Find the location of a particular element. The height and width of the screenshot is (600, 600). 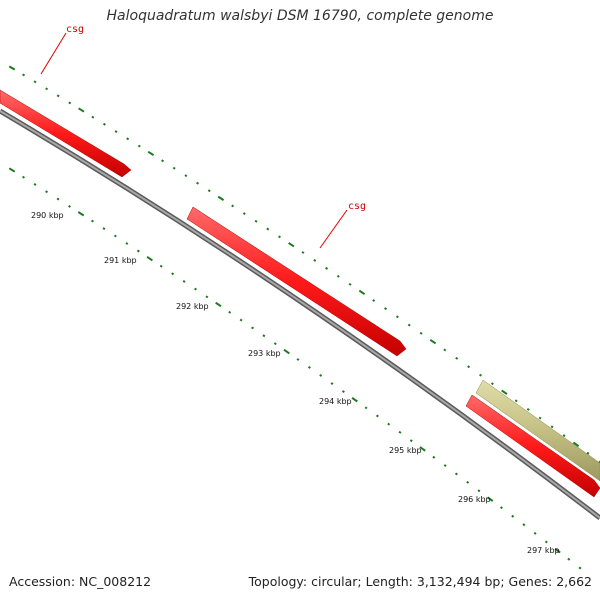

scale-label: 295 kbp is located at coordinates (405, 450).